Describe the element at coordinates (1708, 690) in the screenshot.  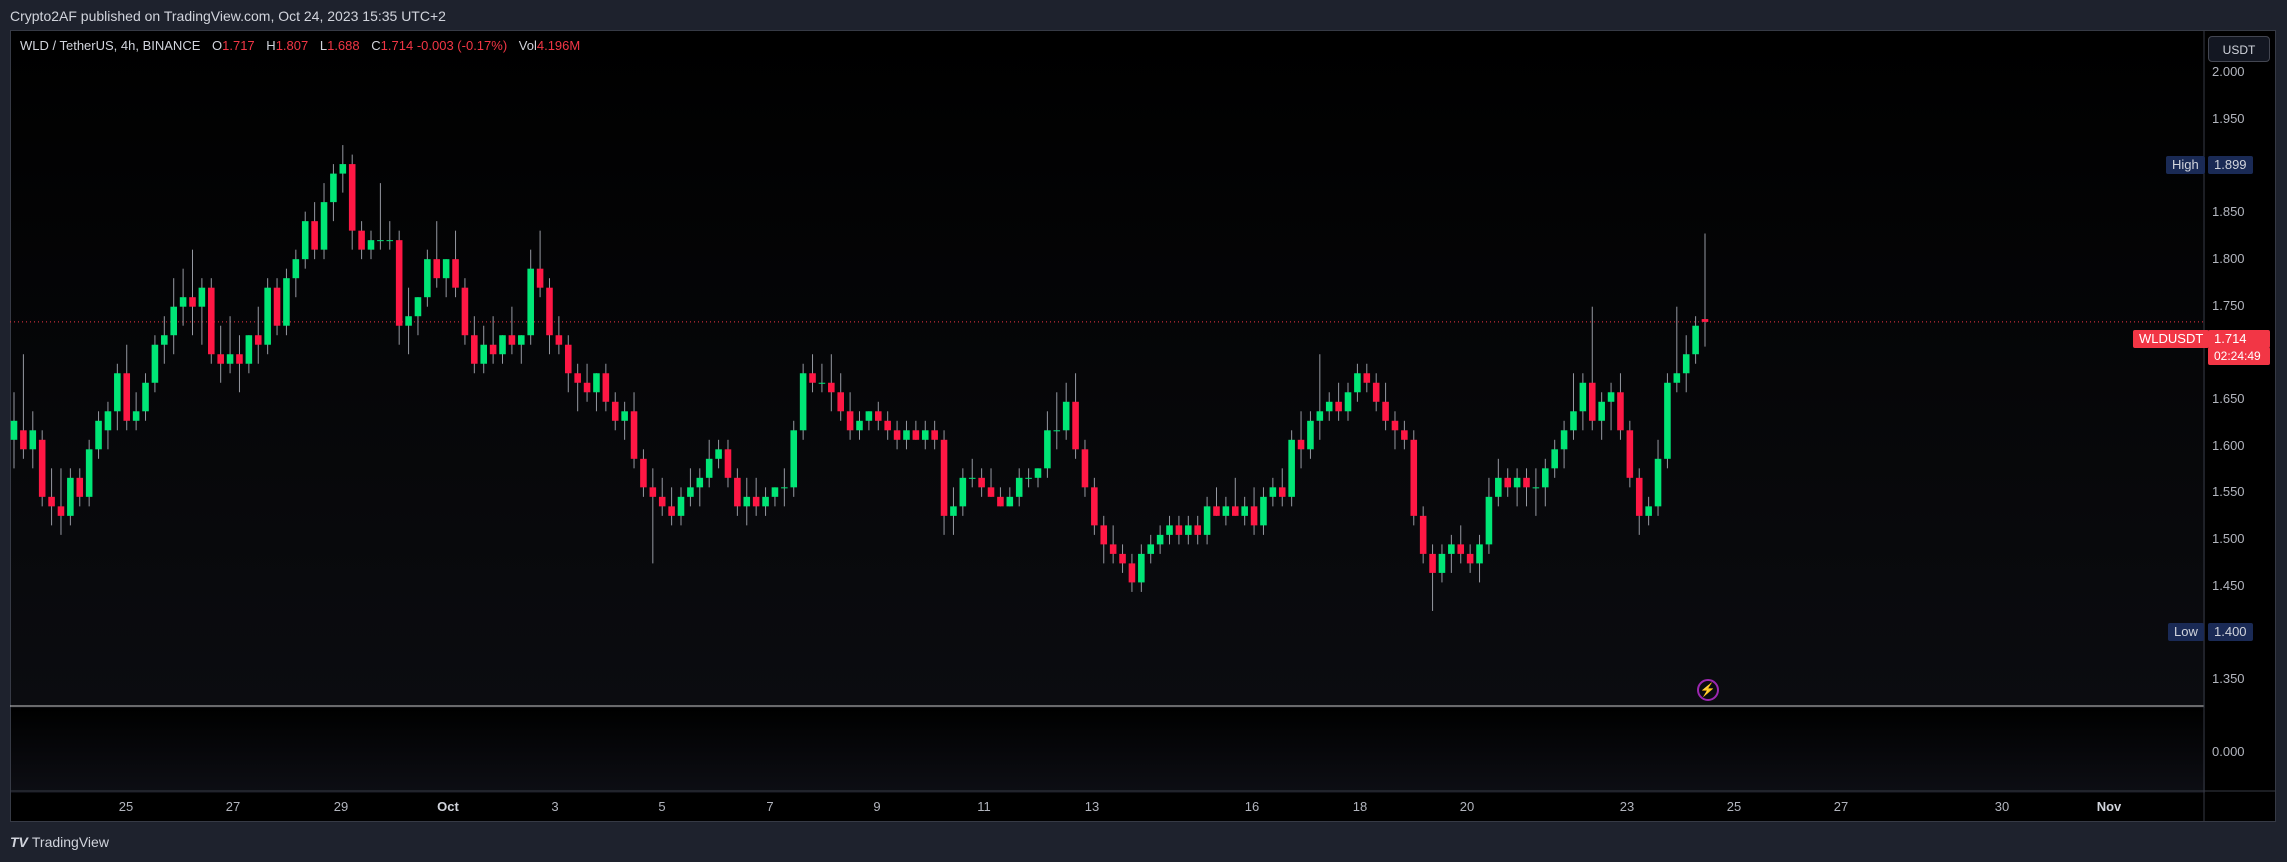
I see `lightning-icon: ⚡` at that location.